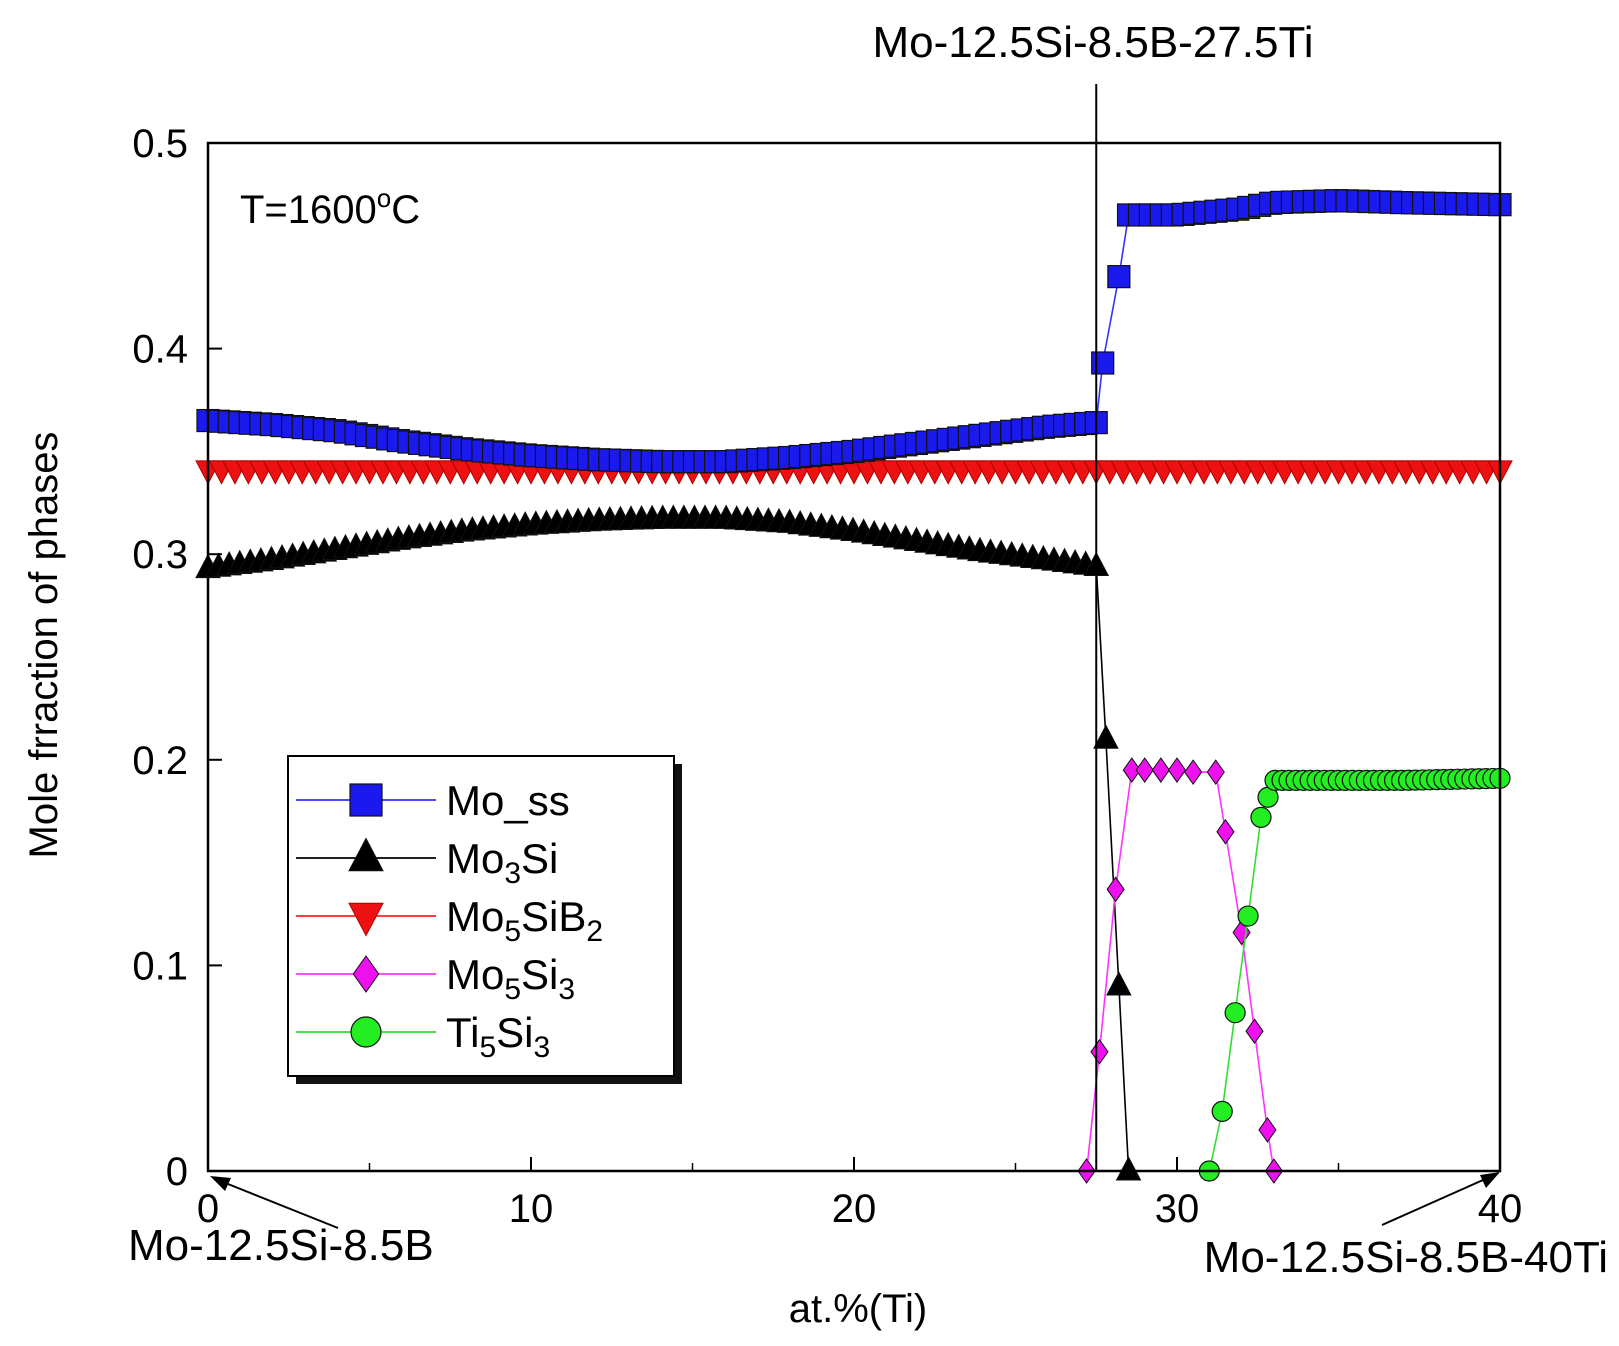 This screenshot has height=1346, width=1619. Describe the element at coordinates (208, 1209) in the screenshot. I see `x-tick-label: 0` at that location.